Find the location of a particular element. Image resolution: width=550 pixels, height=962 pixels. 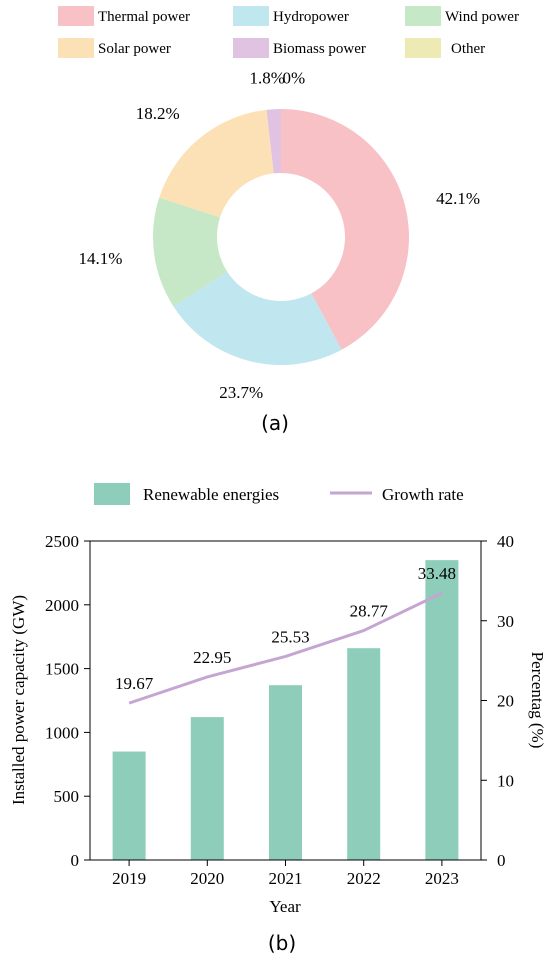

donut-chart is located at coordinates (280, 237).